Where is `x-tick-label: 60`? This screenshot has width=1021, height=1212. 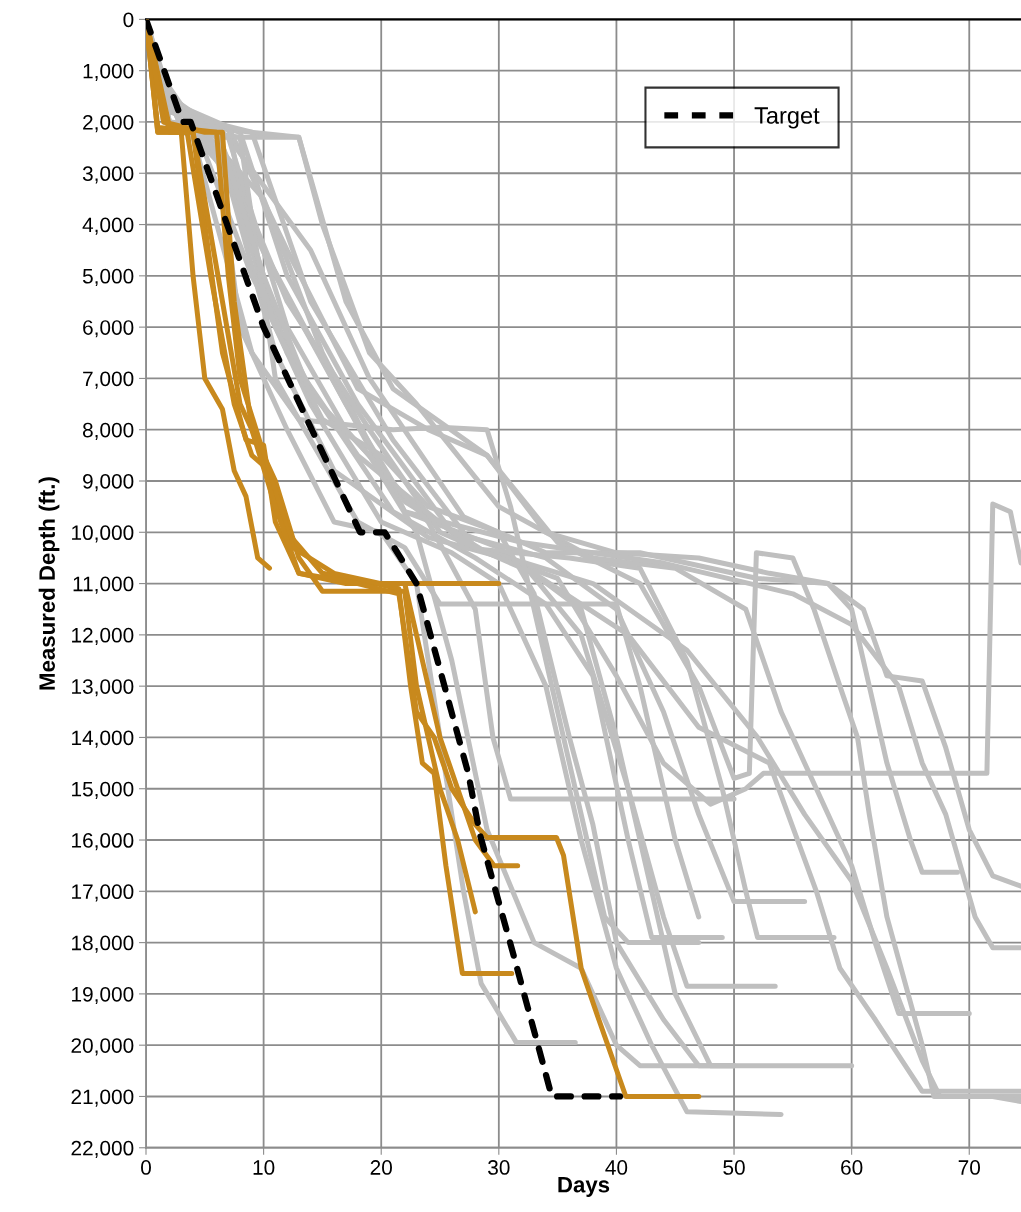
x-tick-label: 60 is located at coordinates (852, 1167).